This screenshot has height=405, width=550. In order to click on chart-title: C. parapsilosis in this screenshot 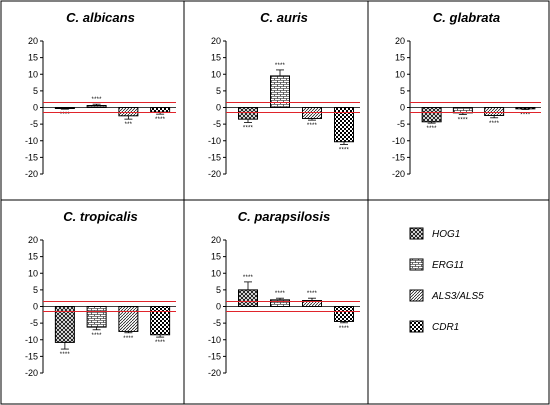, I will do `click(284, 216)`.